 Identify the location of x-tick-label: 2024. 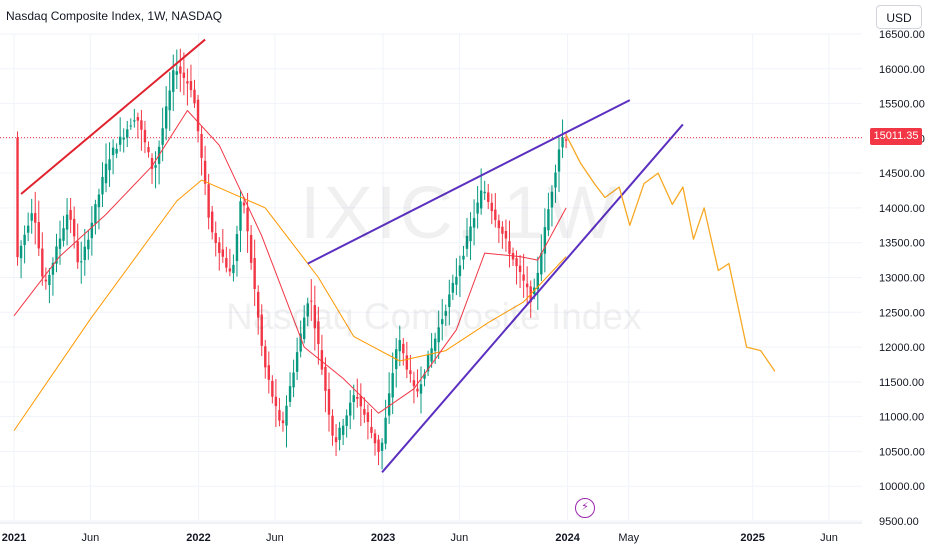
(567, 538).